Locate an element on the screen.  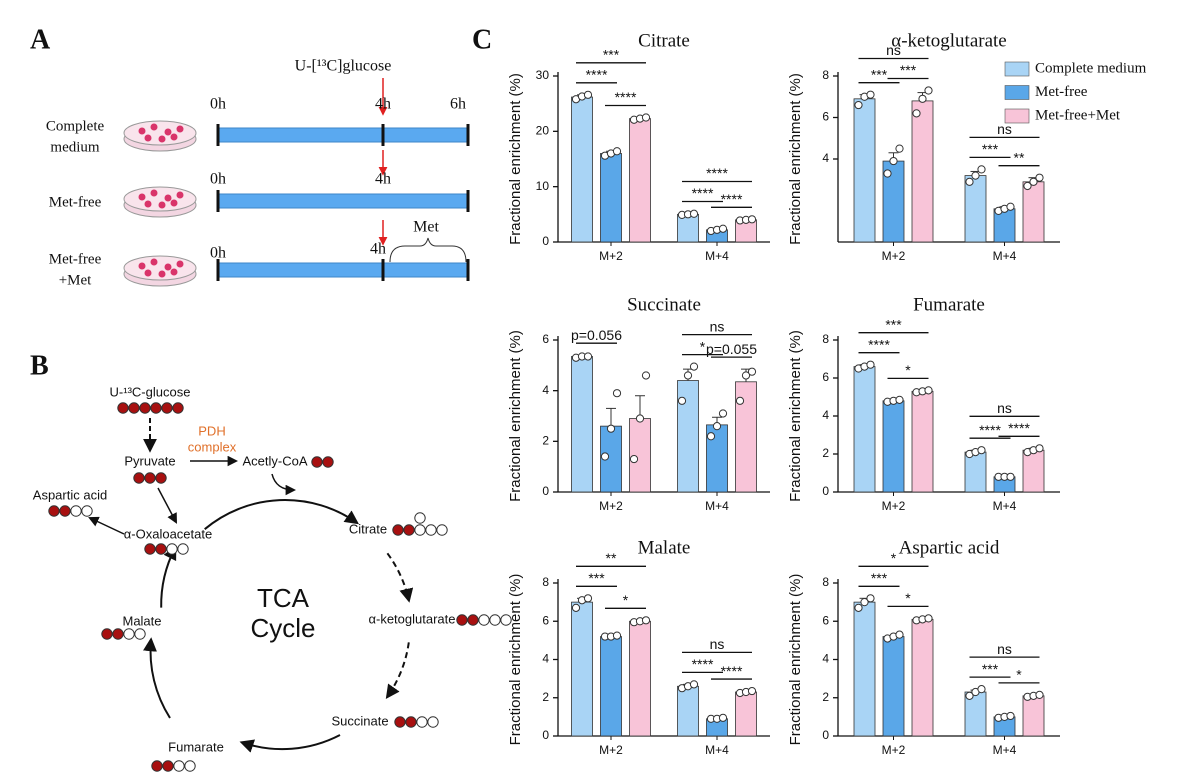
node-label: Fumarate is located at coordinates (196, 746).